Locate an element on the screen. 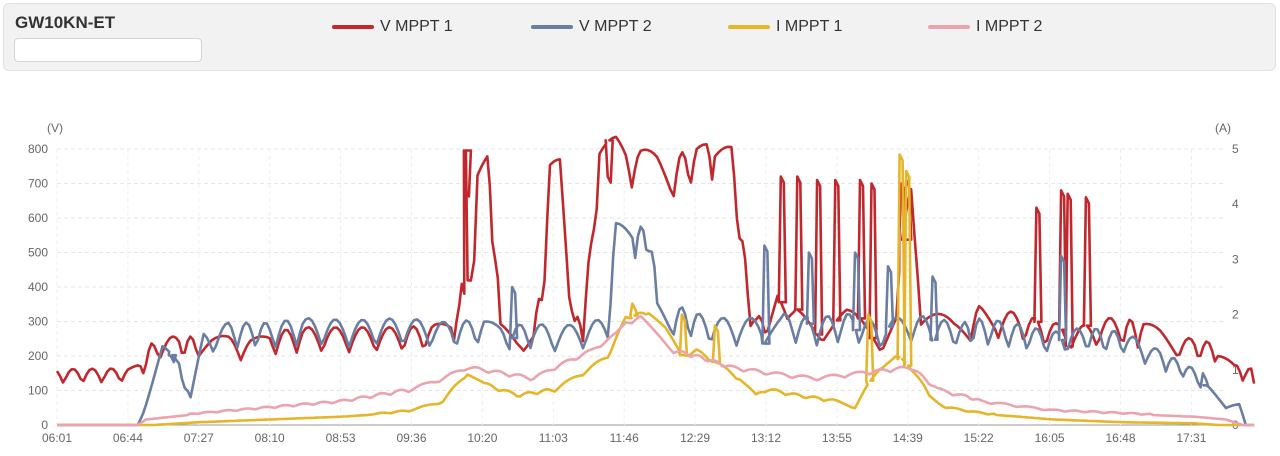 The width and height of the screenshot is (1280, 456). x-tick-label: 16:05 is located at coordinates (1050, 438).